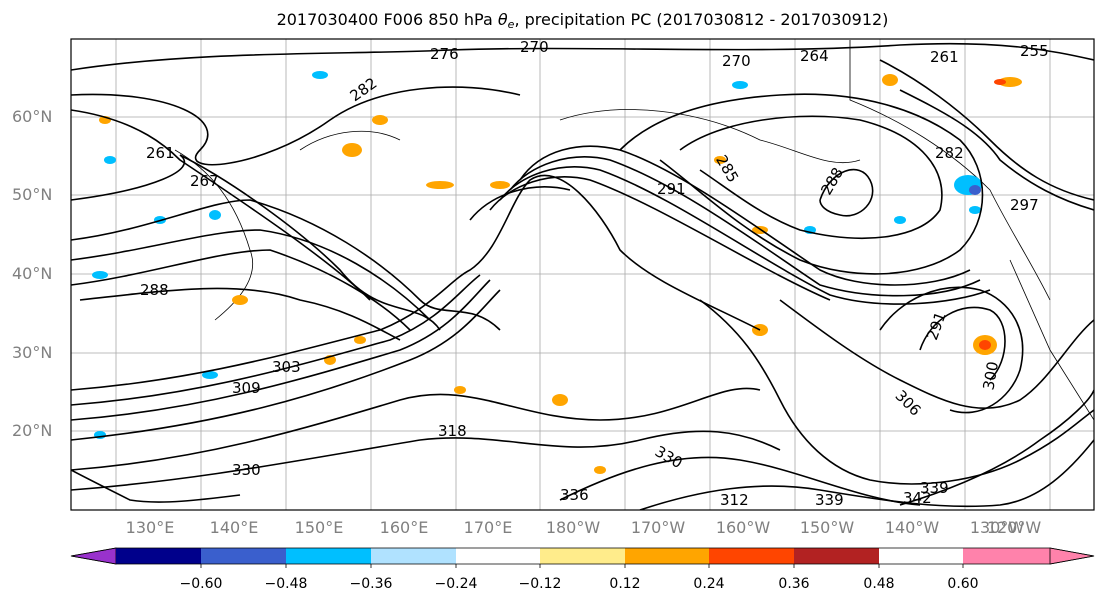  I want to click on lon-label: 180°W, so click(573, 527).